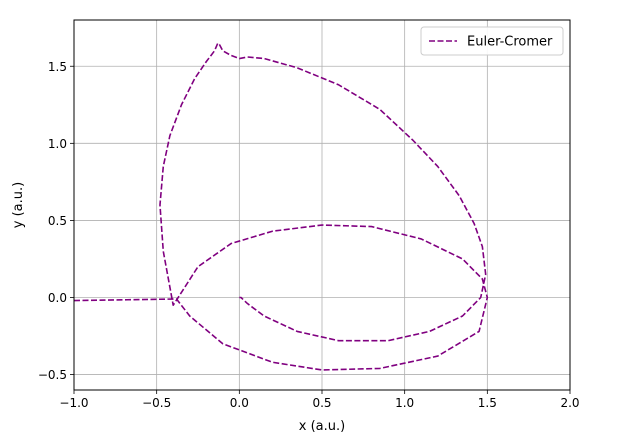  What do you see at coordinates (569, 403) in the screenshot?
I see `x-tick-label: 2.0` at bounding box center [569, 403].